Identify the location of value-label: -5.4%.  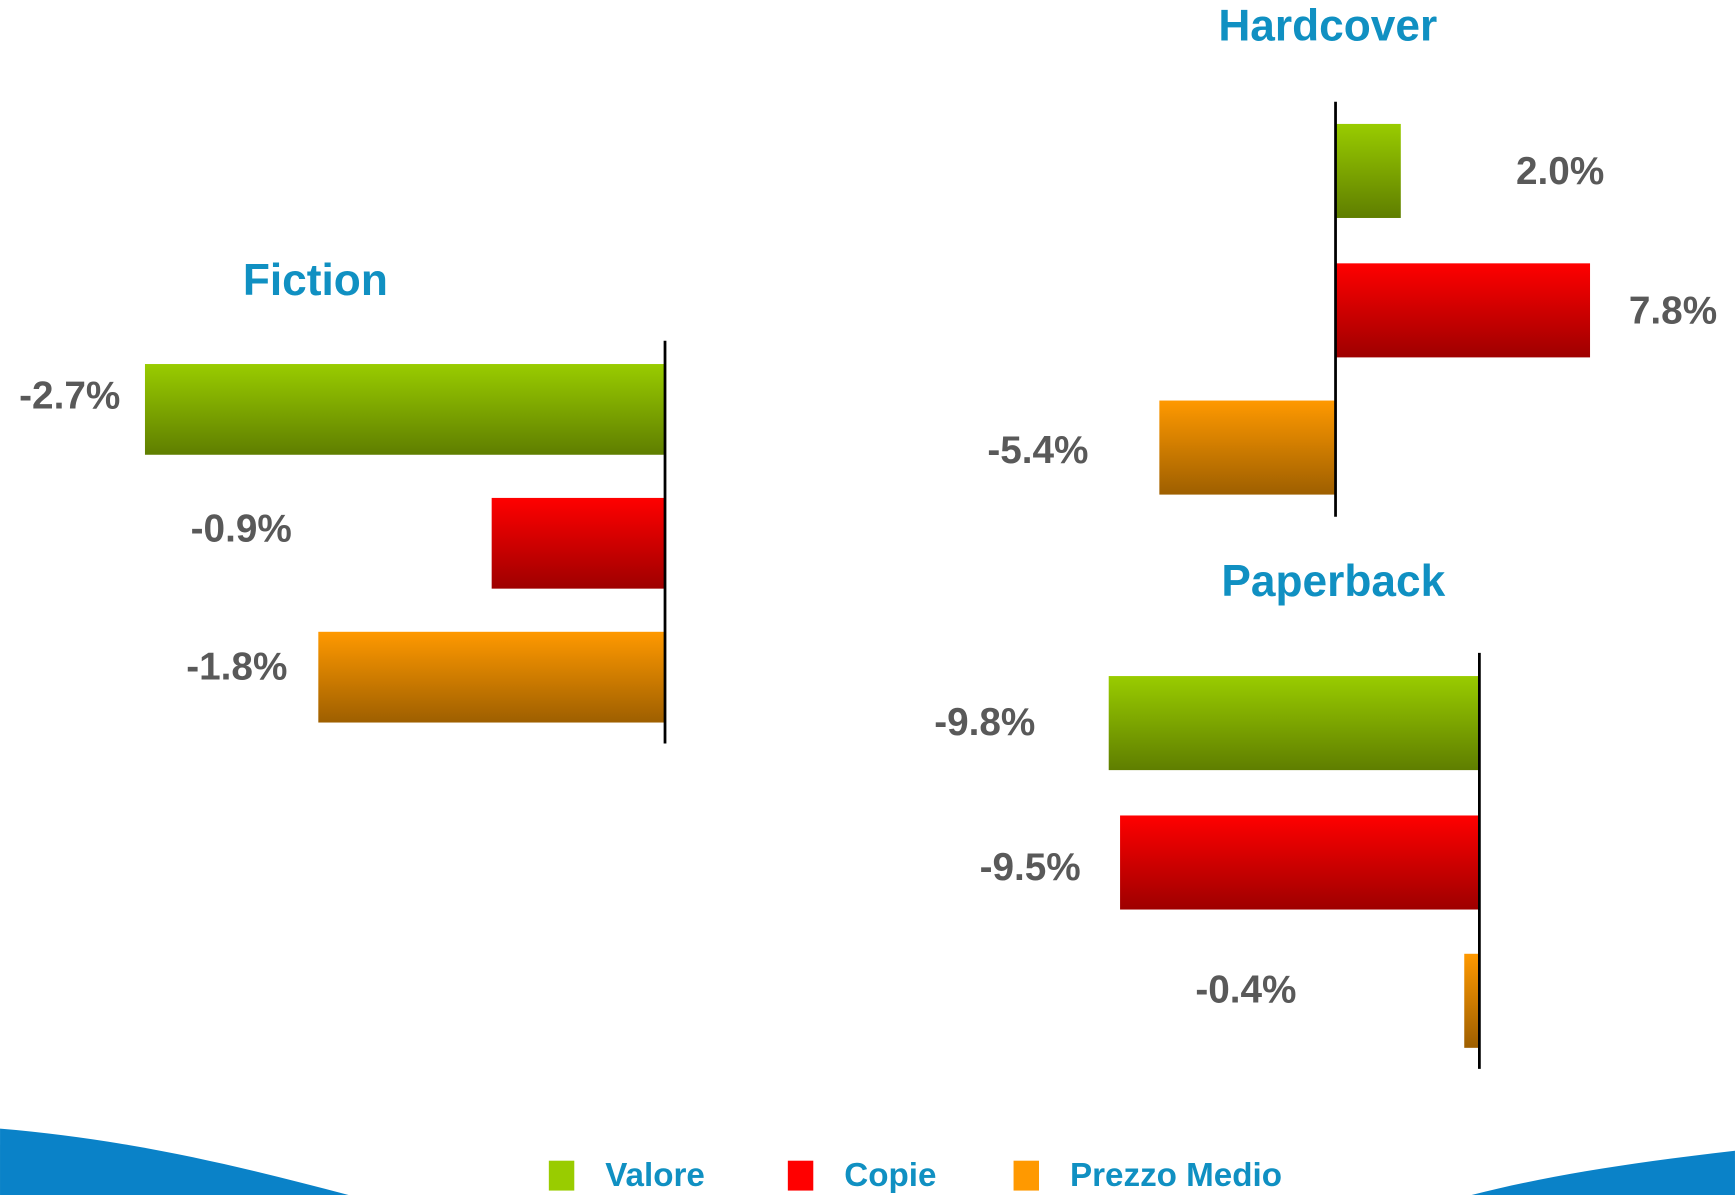
(1037, 450).